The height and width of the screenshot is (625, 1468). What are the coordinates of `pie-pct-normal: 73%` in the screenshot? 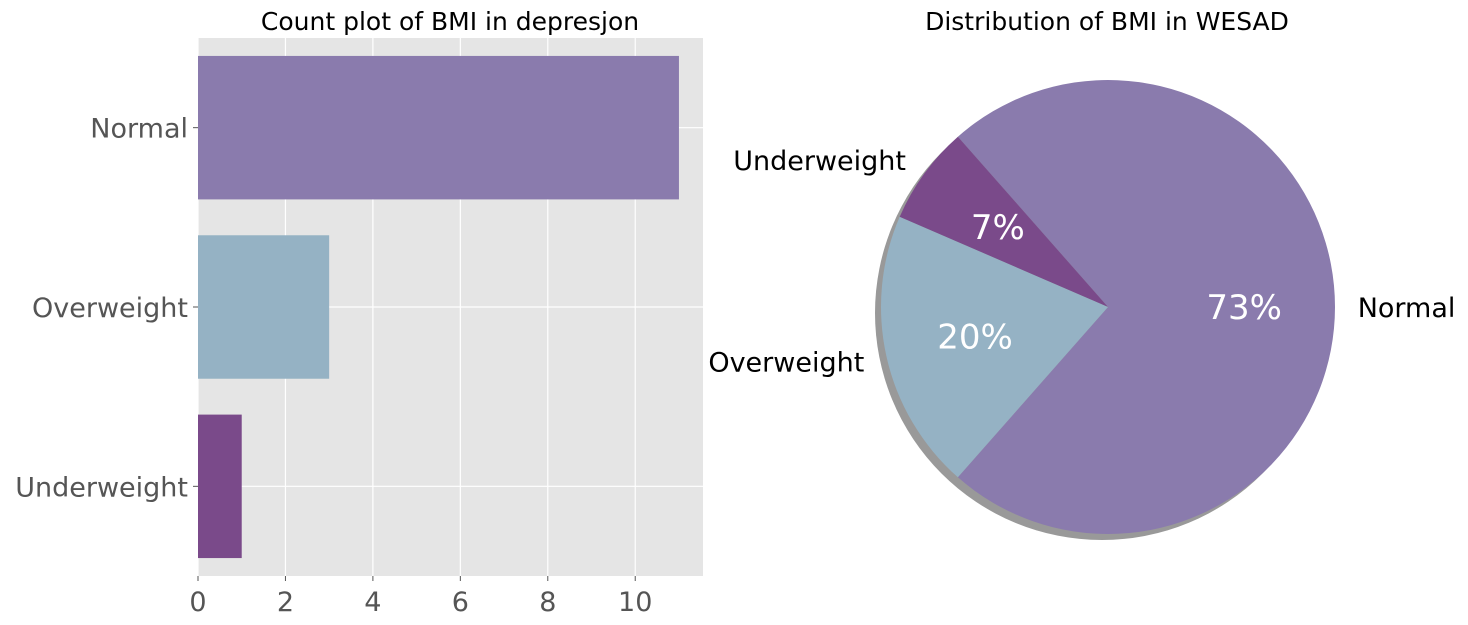 It's located at (1244, 308).